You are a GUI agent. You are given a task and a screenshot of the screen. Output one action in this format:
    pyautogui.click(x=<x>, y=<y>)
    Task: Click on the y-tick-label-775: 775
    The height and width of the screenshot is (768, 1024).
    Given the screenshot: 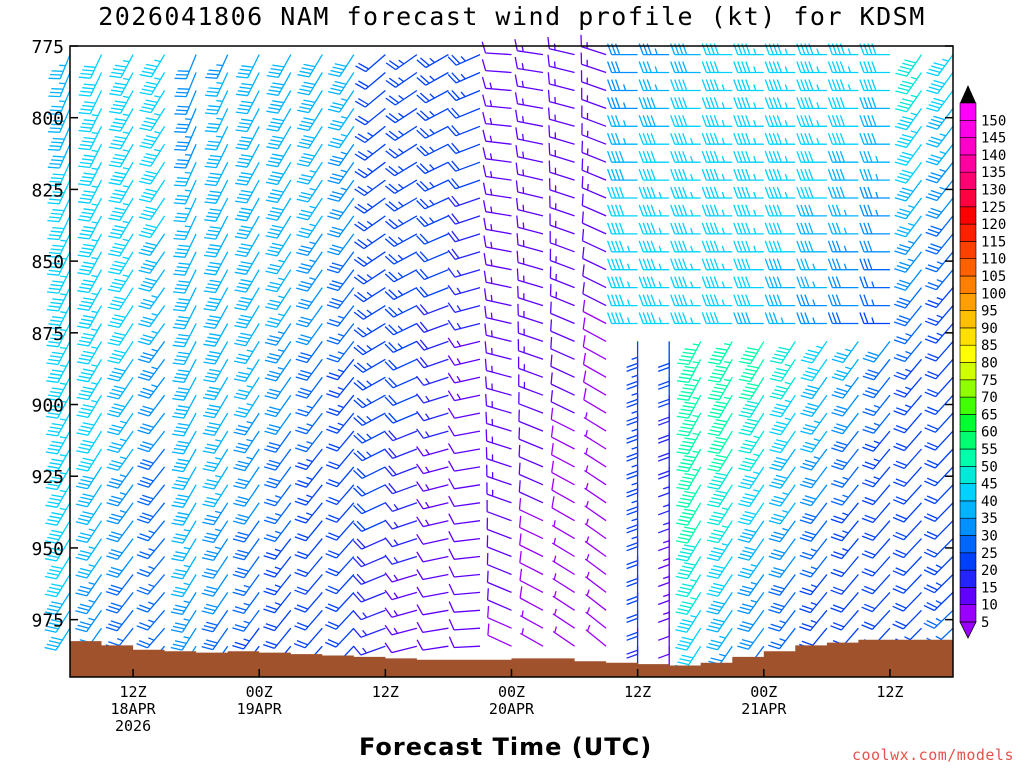 What is the action you would take?
    pyautogui.click(x=47, y=47)
    